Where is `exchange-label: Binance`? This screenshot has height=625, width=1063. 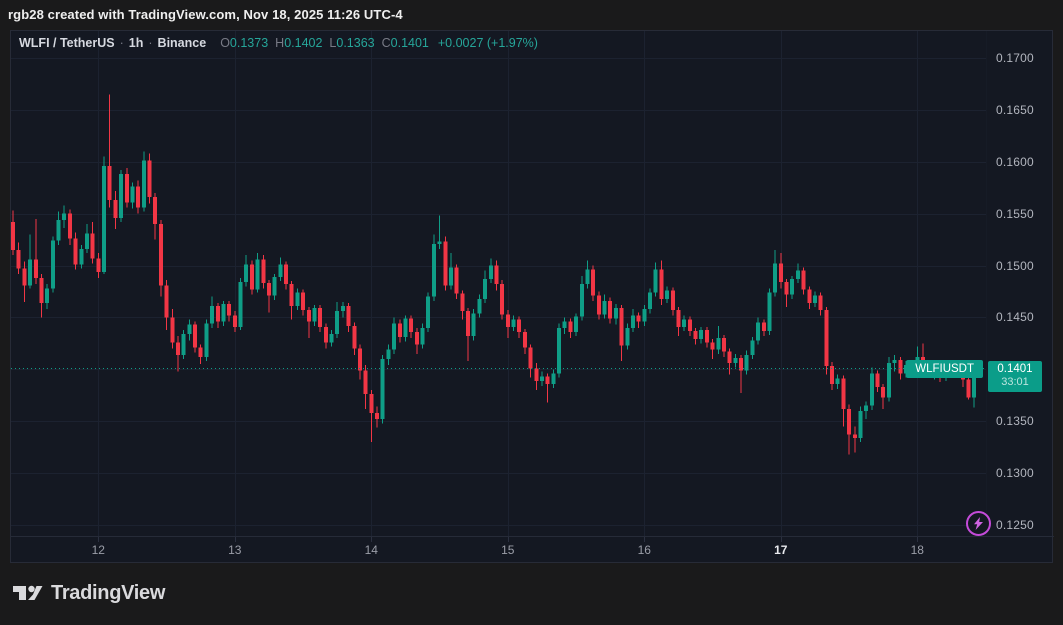 exchange-label: Binance is located at coordinates (182, 43).